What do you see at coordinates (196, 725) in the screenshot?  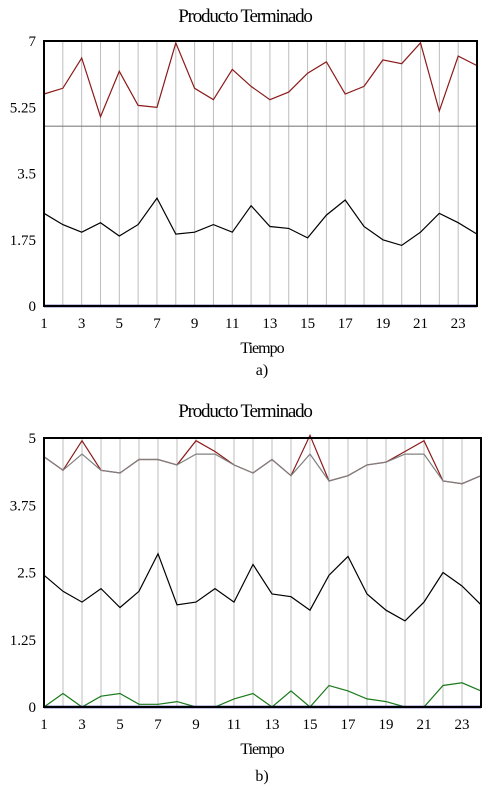 I see `chart-b-x-tick-label: 9` at bounding box center [196, 725].